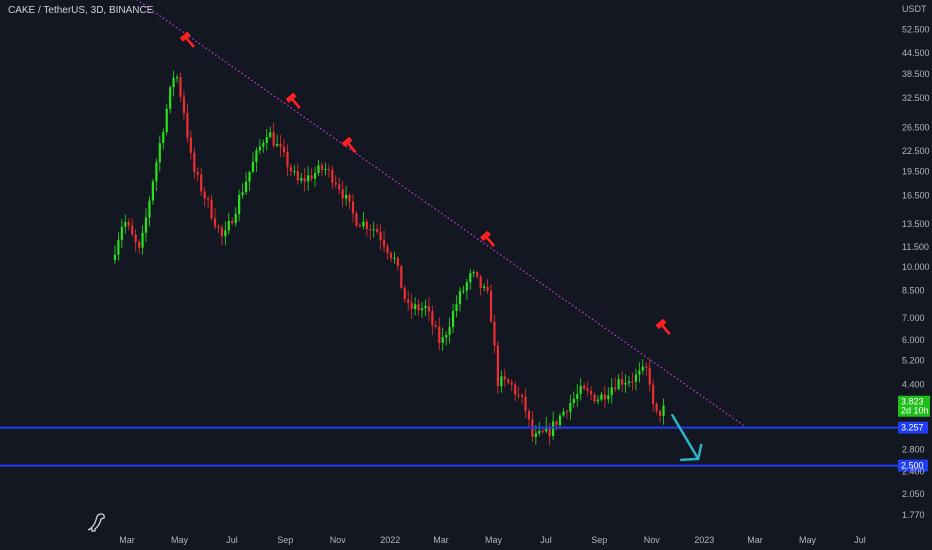 This screenshot has height=550, width=932. What do you see at coordinates (913, 318) in the screenshot?
I see `y-tick-label: 7.000` at bounding box center [913, 318].